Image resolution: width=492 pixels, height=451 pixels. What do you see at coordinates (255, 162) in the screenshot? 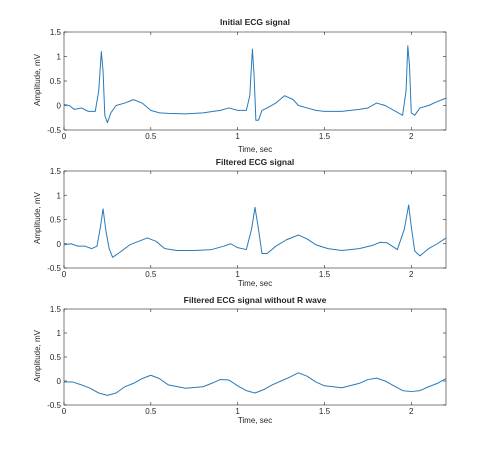
I see `subplot-title: Filtered ECG signal` at bounding box center [255, 162].